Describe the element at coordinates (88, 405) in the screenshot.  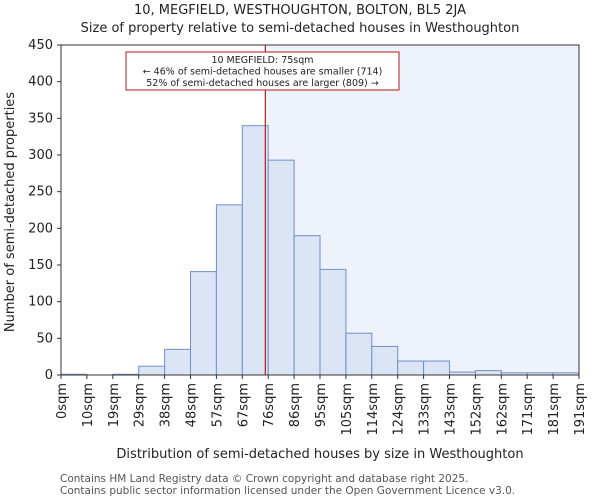
I see `x-tick-label: 10sqm` at that location.